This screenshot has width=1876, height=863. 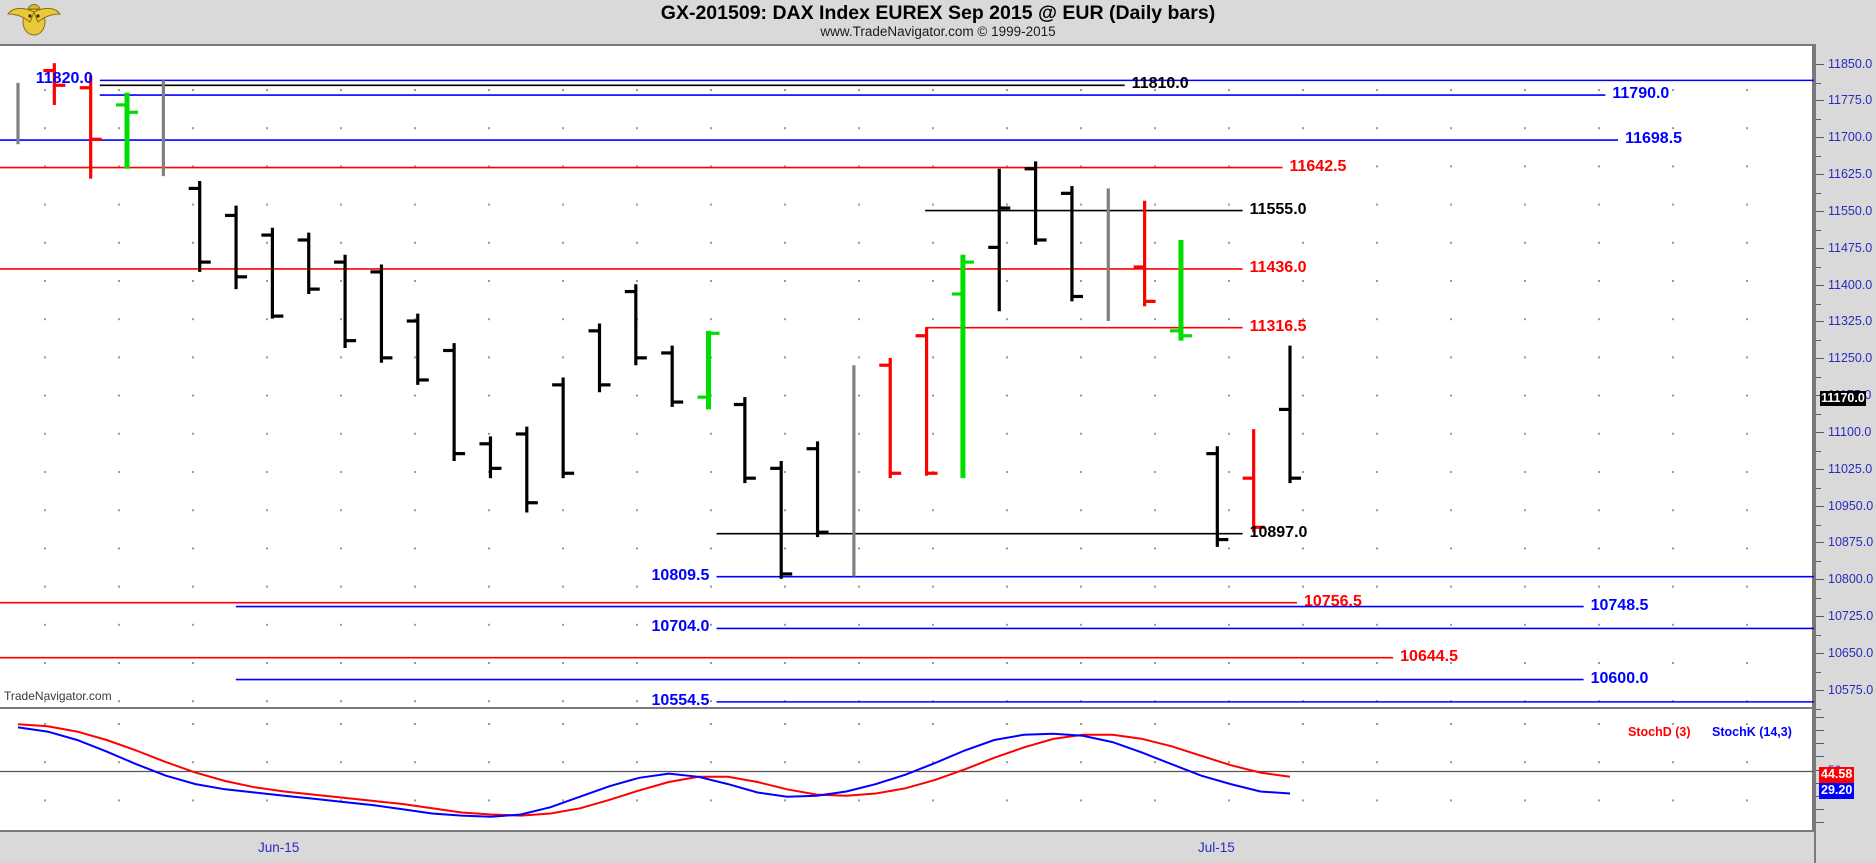 What do you see at coordinates (1837, 791) in the screenshot?
I see `stoch-k-value-badge: 29.20` at bounding box center [1837, 791].